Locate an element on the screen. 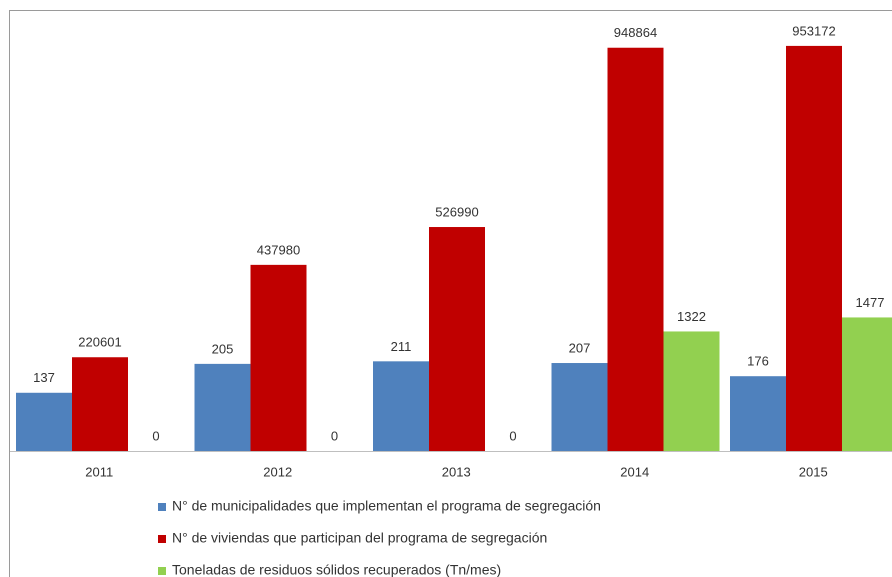 The height and width of the screenshot is (577, 892). data-label: 211 is located at coordinates (401, 346).